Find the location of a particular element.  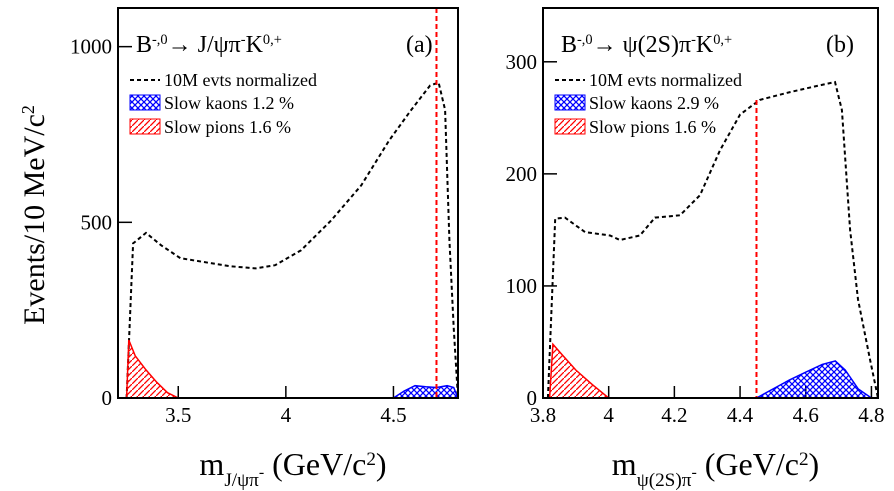

y-tick-label: 500 is located at coordinates (97, 222).